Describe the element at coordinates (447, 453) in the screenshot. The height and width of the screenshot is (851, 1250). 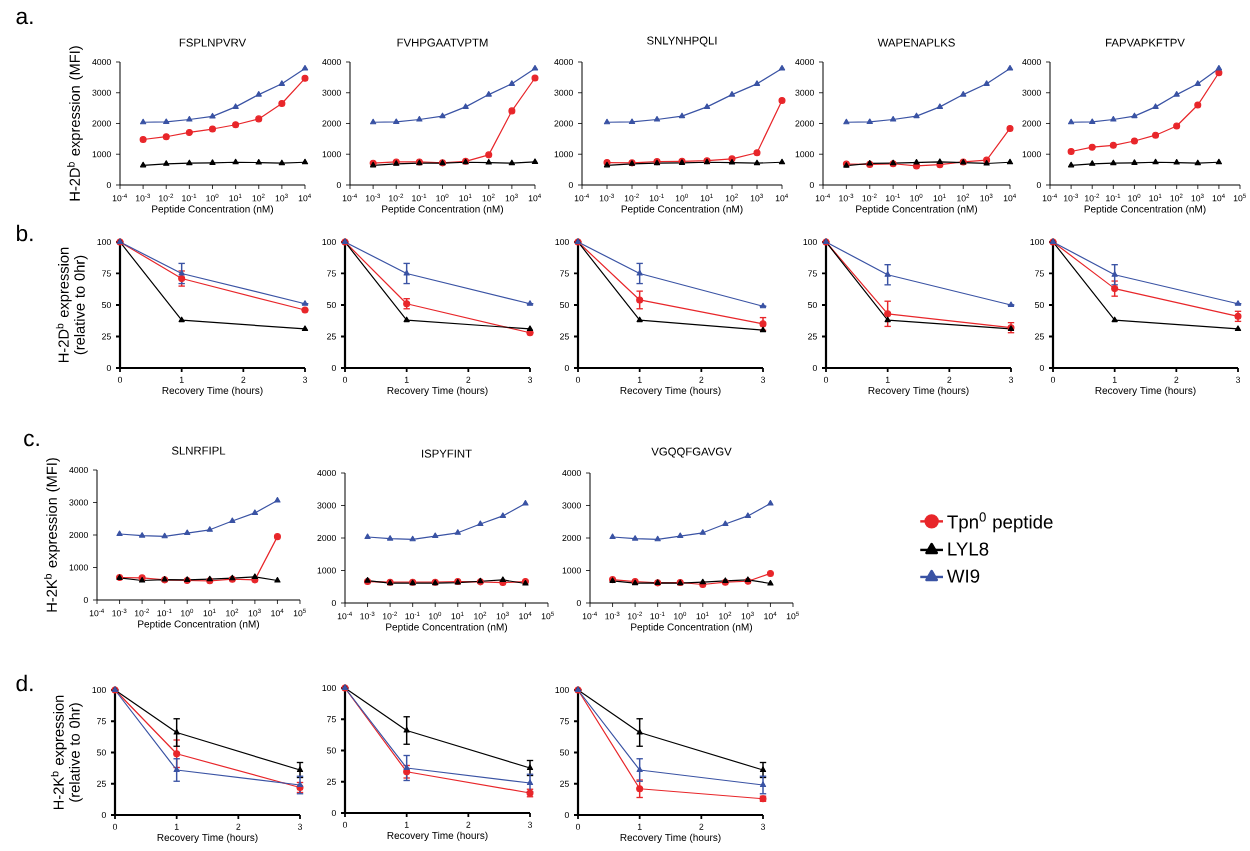
I see `chart-title: ISPYFINT` at that location.